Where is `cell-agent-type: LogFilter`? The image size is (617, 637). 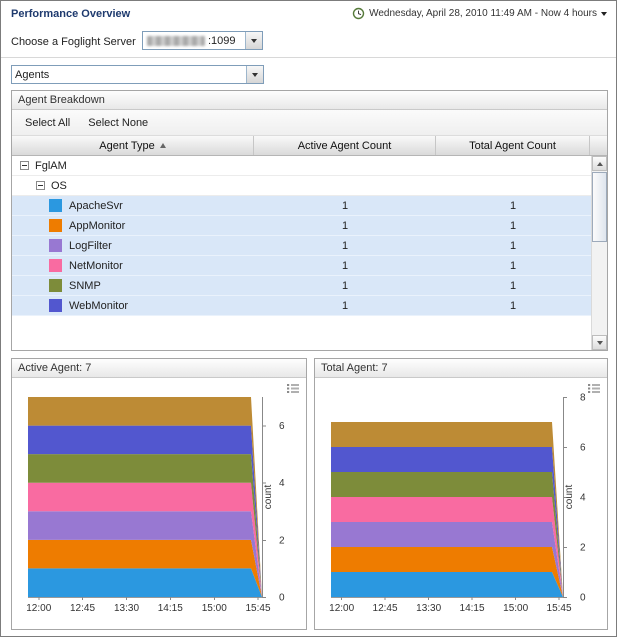 cell-agent-type: LogFilter is located at coordinates (133, 245).